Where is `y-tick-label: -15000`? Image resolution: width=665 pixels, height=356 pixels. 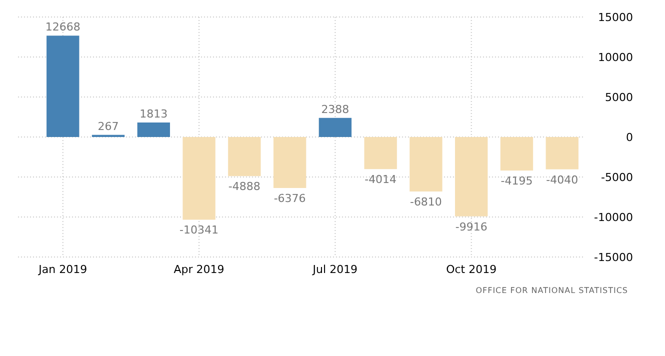
y-tick-label: -15000 is located at coordinates (613, 257).